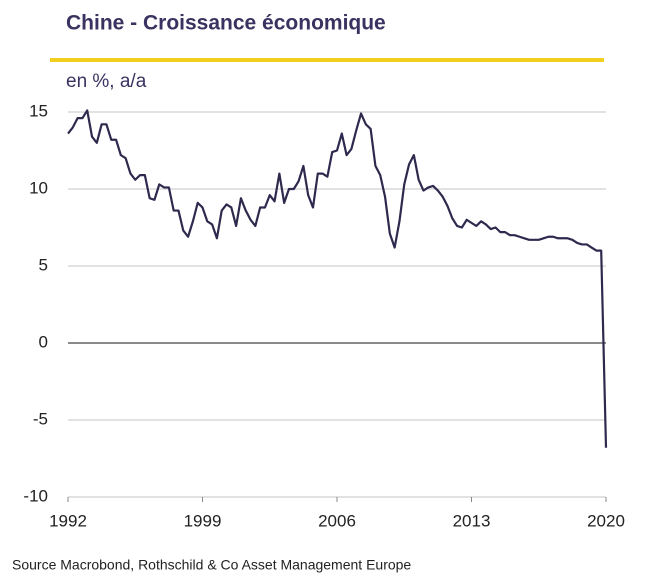 The height and width of the screenshot is (580, 648). Describe the element at coordinates (226, 23) in the screenshot. I see `chart-title: Chine - Croissance économique` at that location.